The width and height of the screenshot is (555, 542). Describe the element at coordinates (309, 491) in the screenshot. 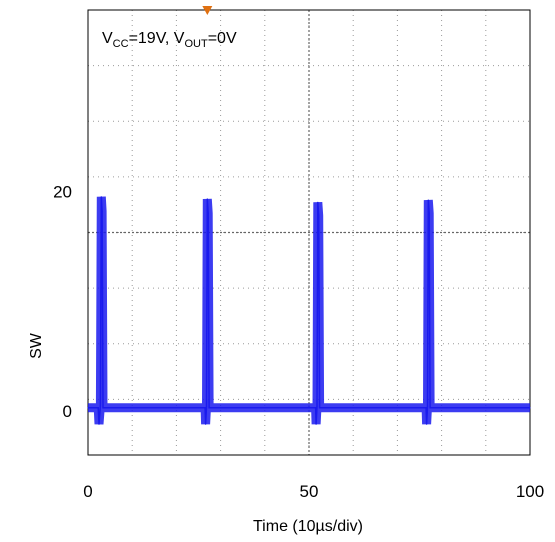

I see `x-tick-label: 50` at that location.